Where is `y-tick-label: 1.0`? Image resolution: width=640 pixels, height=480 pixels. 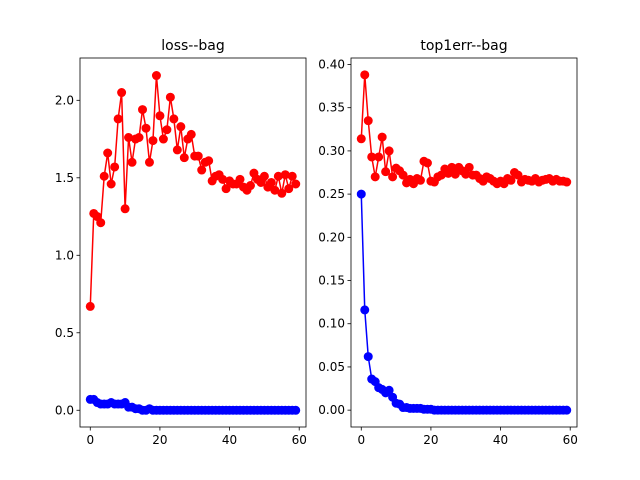
y-tick-label: 1.0 is located at coordinates (64, 255).